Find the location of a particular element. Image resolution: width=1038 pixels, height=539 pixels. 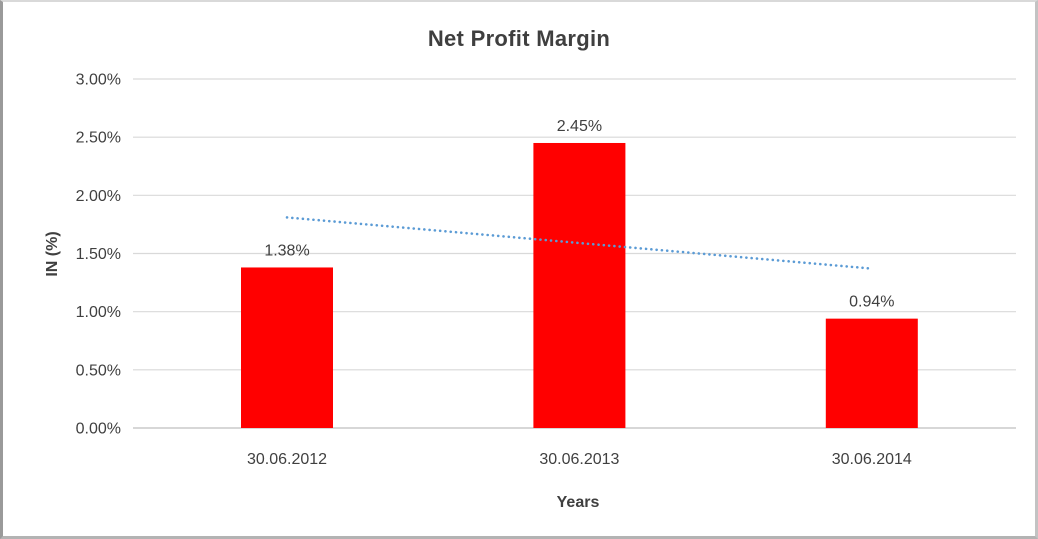

bar-value-label: 2.45% is located at coordinates (579, 126).